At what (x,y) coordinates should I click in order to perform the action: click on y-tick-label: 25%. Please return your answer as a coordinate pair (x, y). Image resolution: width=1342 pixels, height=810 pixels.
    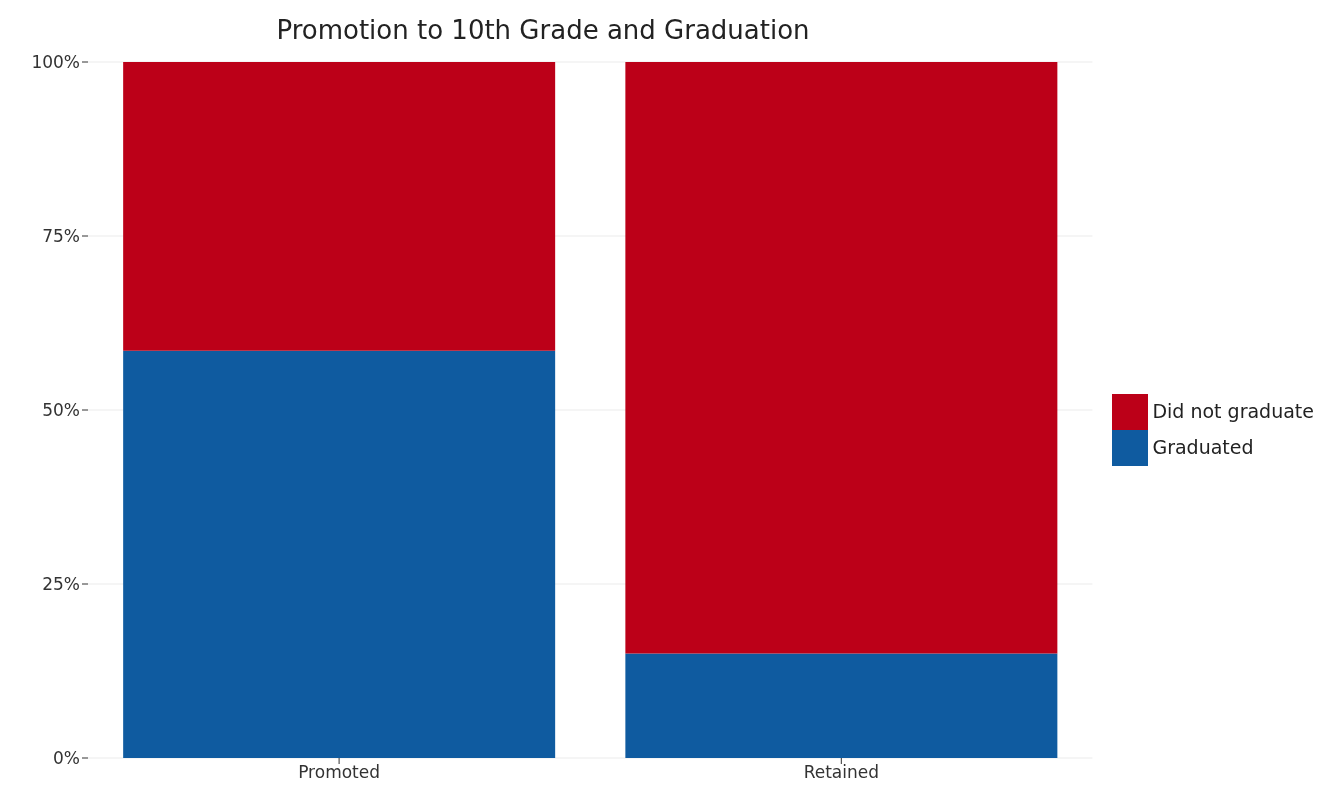
    Looking at the image, I should click on (61, 584).